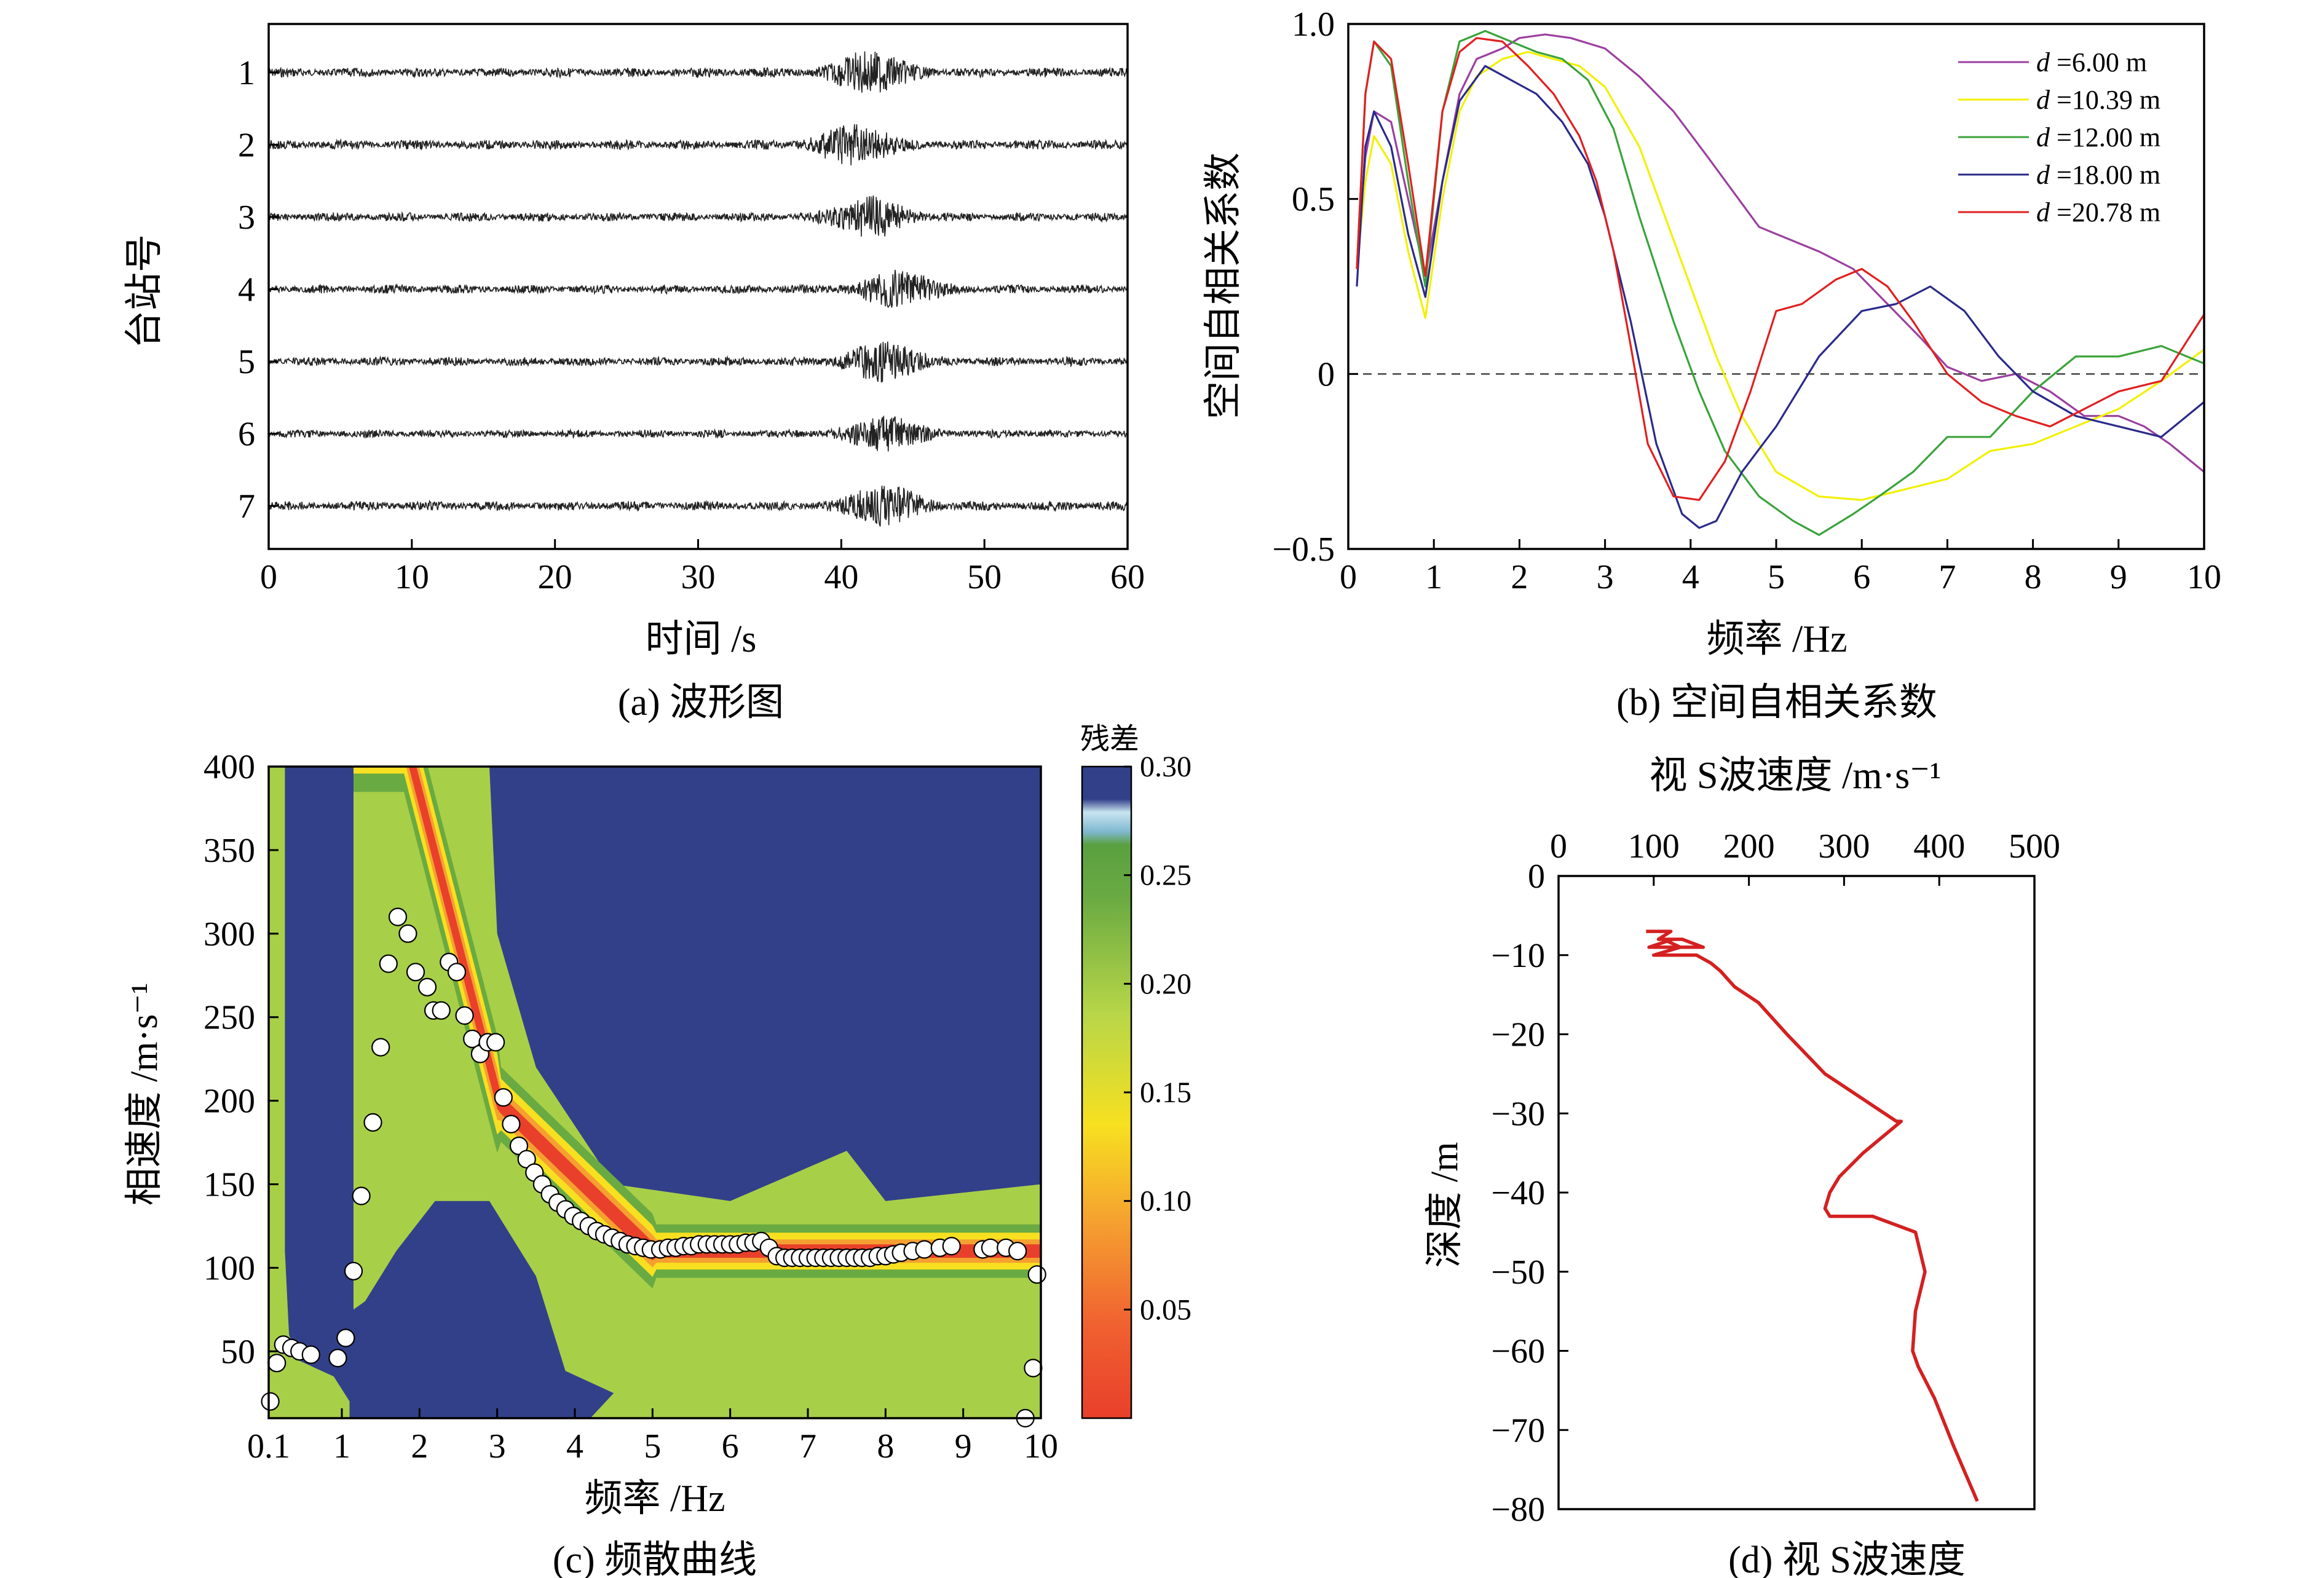 Image resolution: width=2324 pixels, height=1578 pixels. I want to click on x-tick-label: 8, so click(2033, 577).